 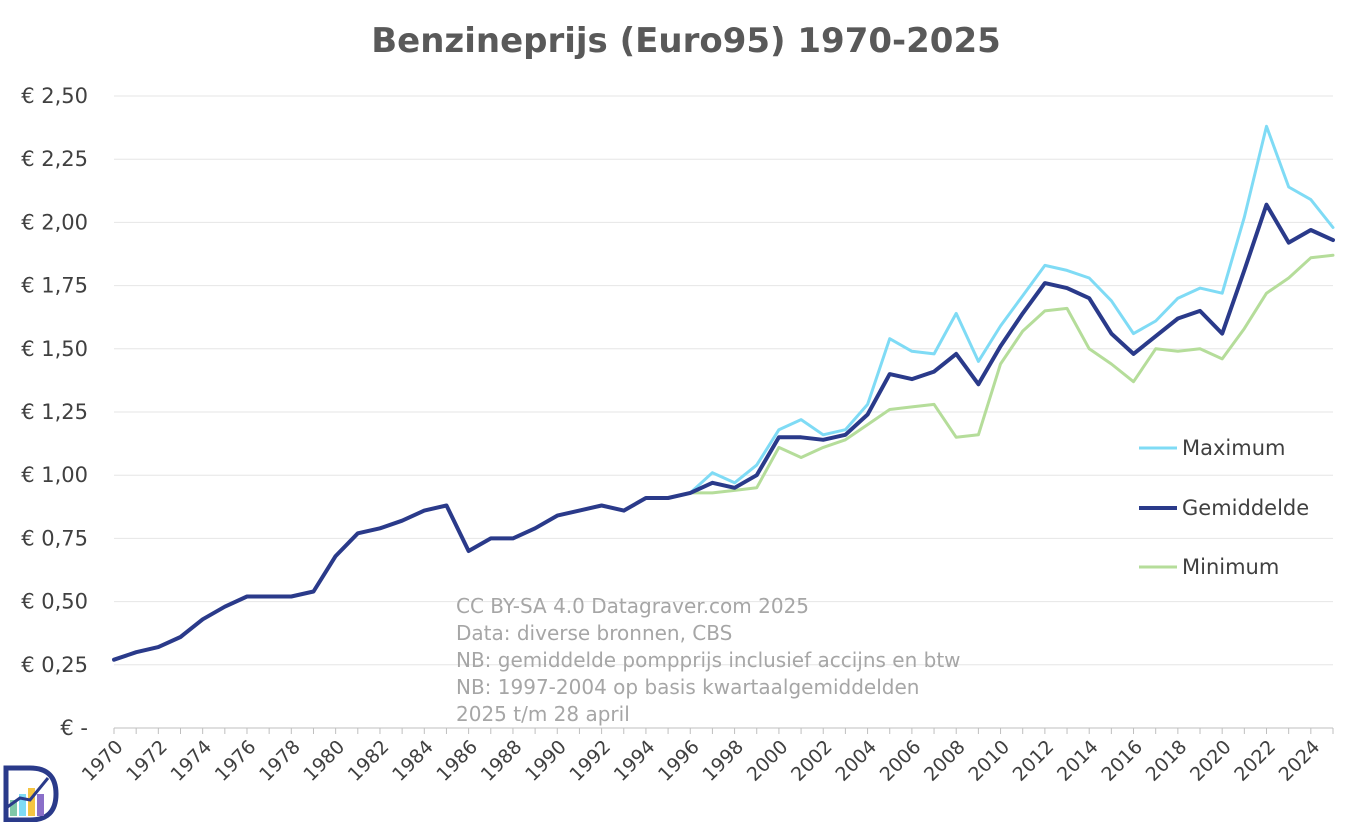 I want to click on y-tick-label: € 0,75, so click(x=54, y=538).